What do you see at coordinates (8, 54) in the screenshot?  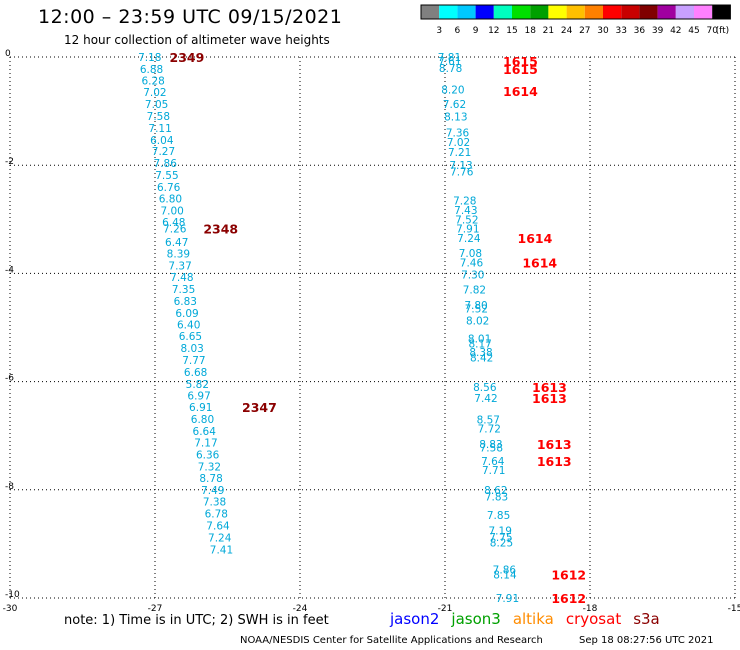 I see `y-tick-label: 0` at bounding box center [8, 54].